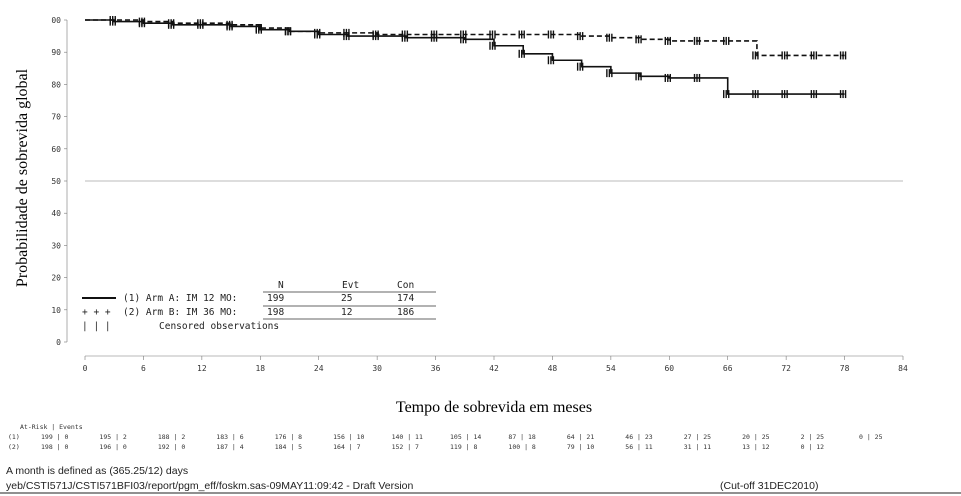  Describe the element at coordinates (112, 447) in the screenshot. I see `at-risk-cell: 196 | 0` at that location.